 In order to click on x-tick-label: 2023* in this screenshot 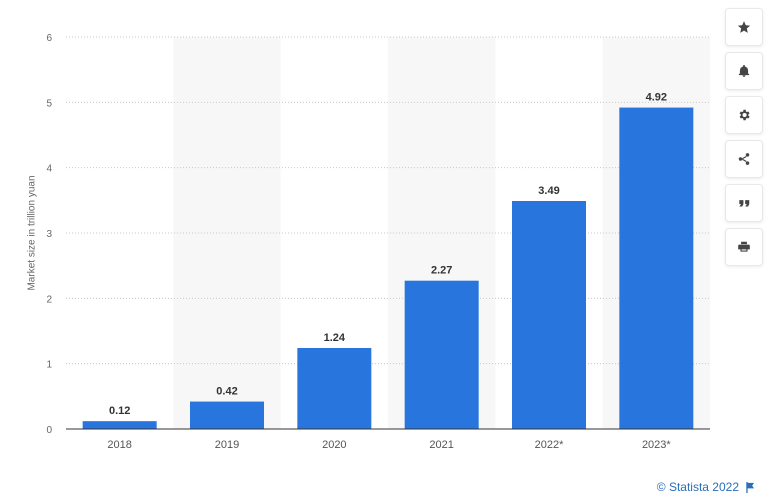, I will do `click(656, 445)`.